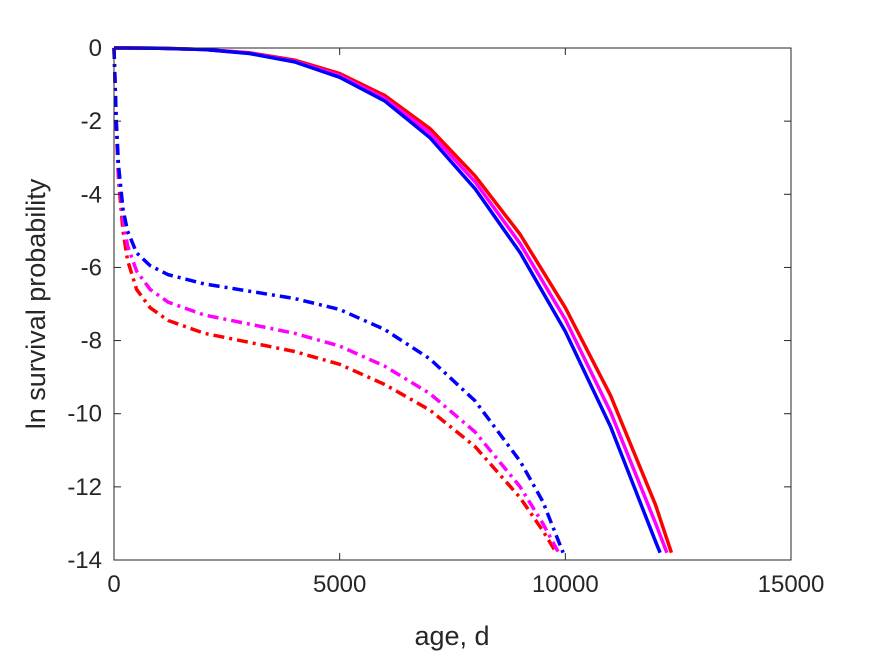 This screenshot has width=875, height=656. Describe the element at coordinates (36, 303) in the screenshot. I see `y-axis-label: ln survival probability` at that location.